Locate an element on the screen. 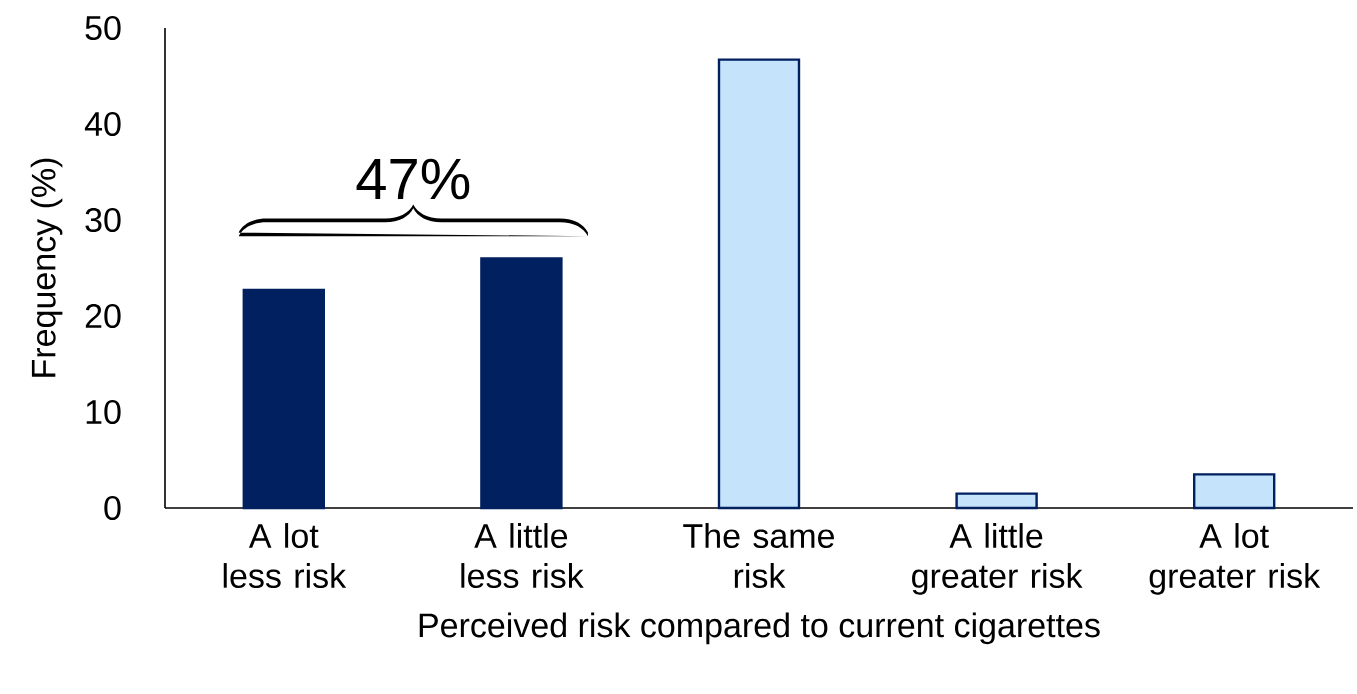  y-tick-label: 30 is located at coordinates (103, 220).